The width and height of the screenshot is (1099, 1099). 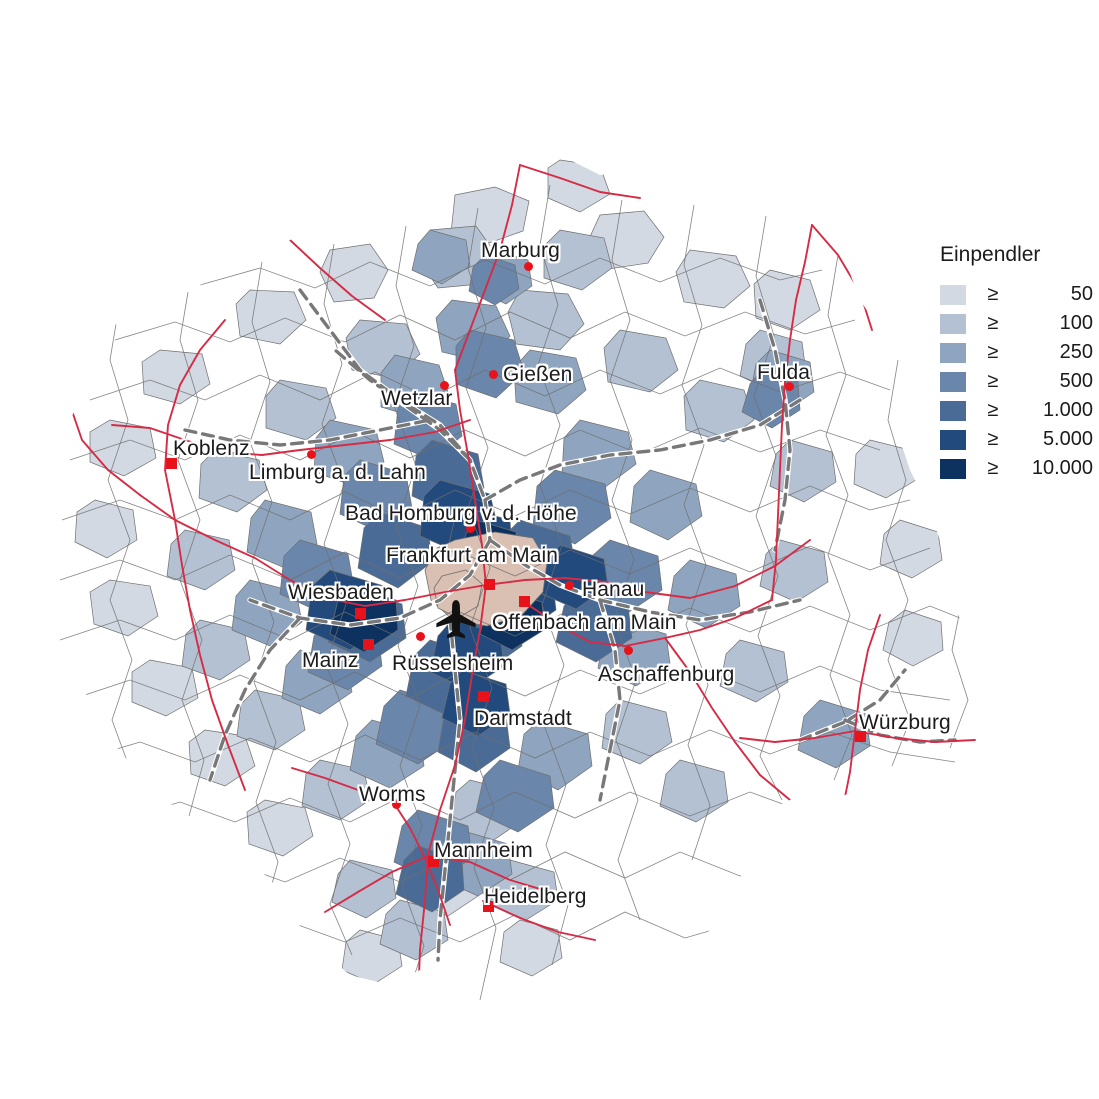 I want to click on legend-row: ≥100, so click(x=1015, y=323).